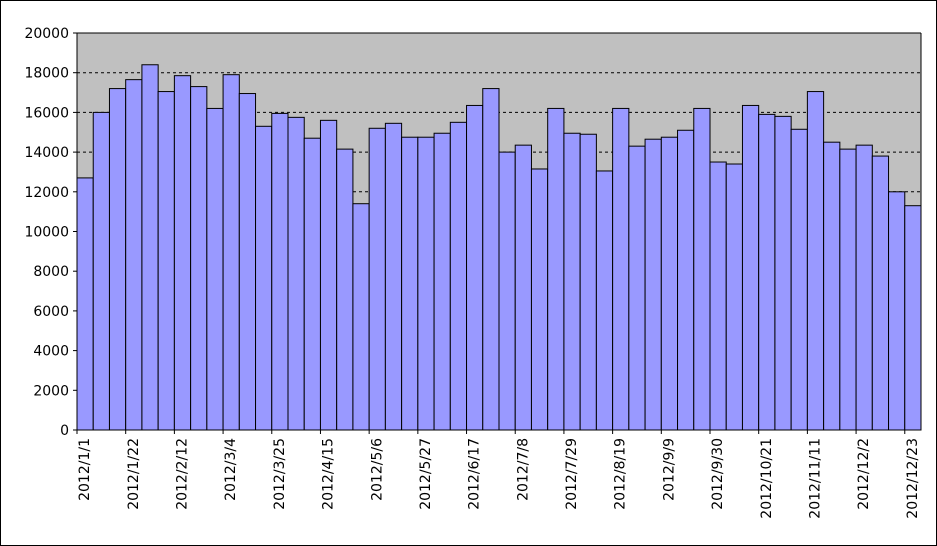 The width and height of the screenshot is (937, 546). What do you see at coordinates (183, 474) in the screenshot?
I see `x-tick-label: 2012/2/12` at bounding box center [183, 474].